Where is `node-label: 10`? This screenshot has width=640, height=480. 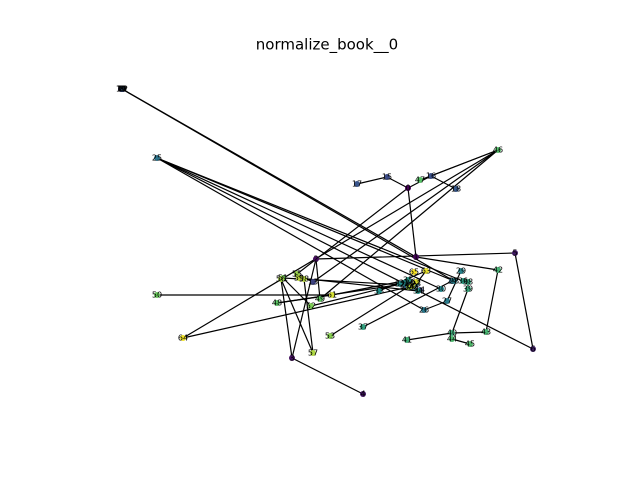
node-label: 10 is located at coordinates (121, 89).